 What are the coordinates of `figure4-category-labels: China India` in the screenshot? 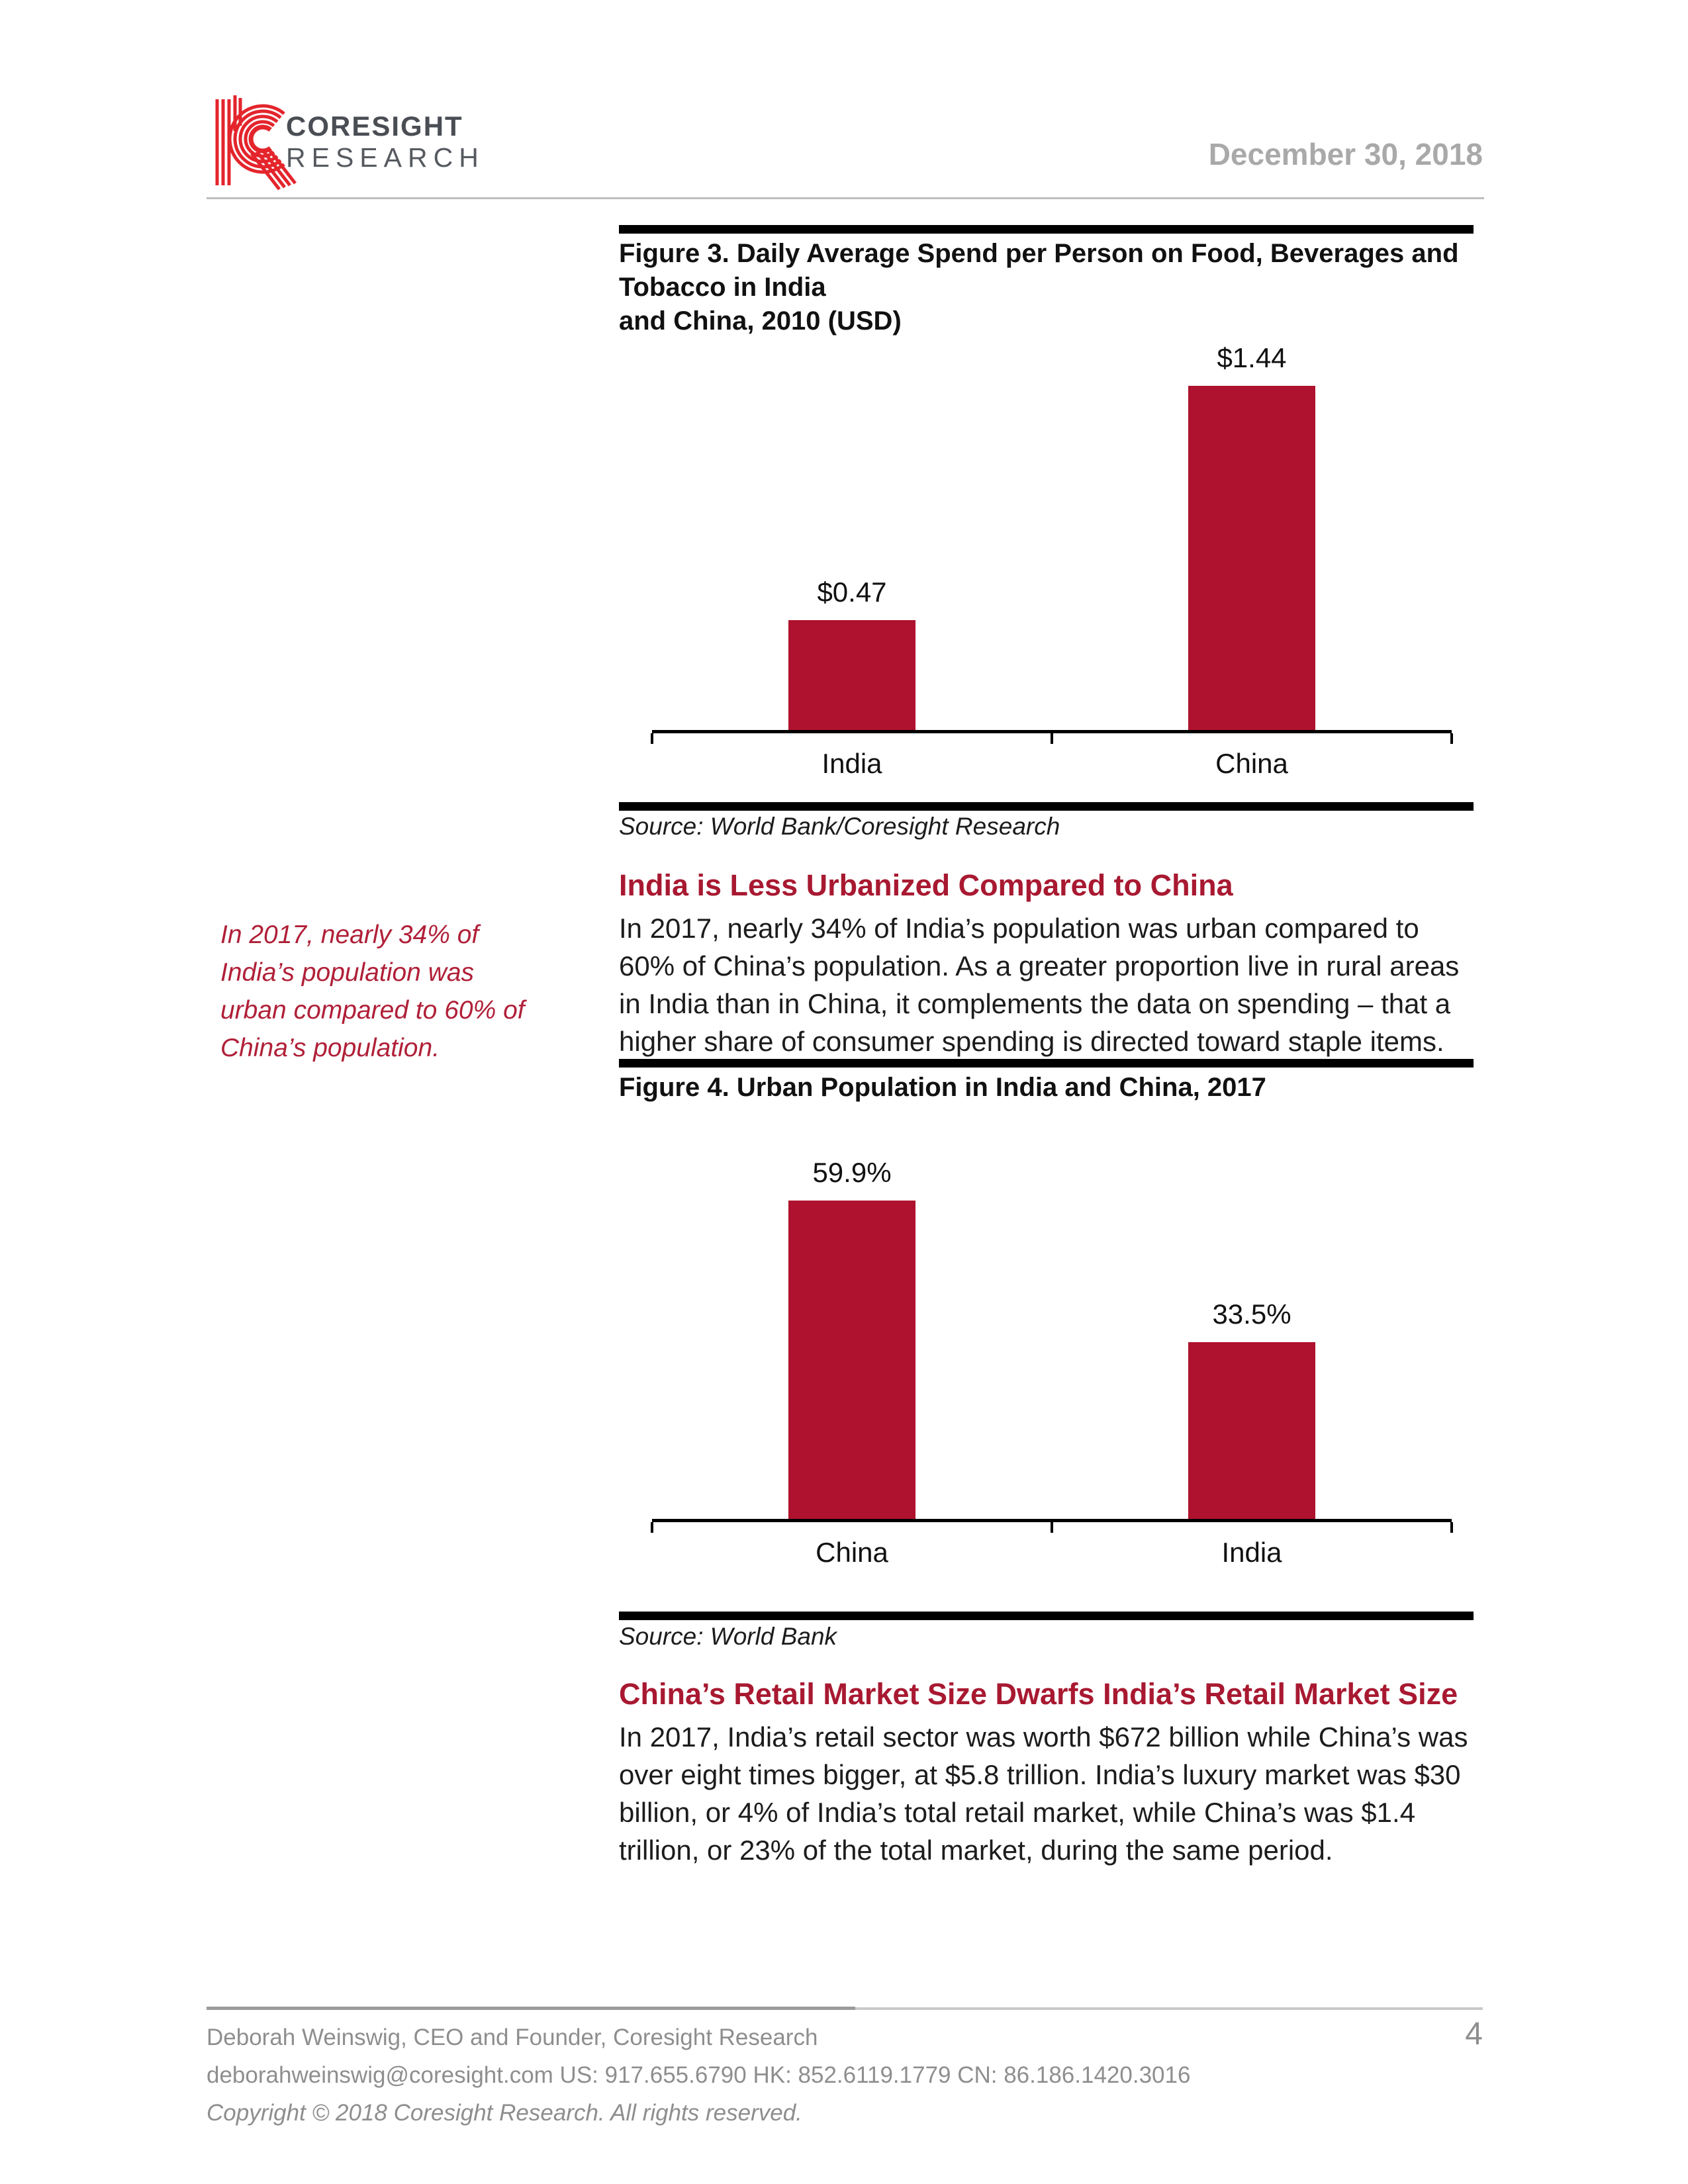 It's located at (1052, 1545).